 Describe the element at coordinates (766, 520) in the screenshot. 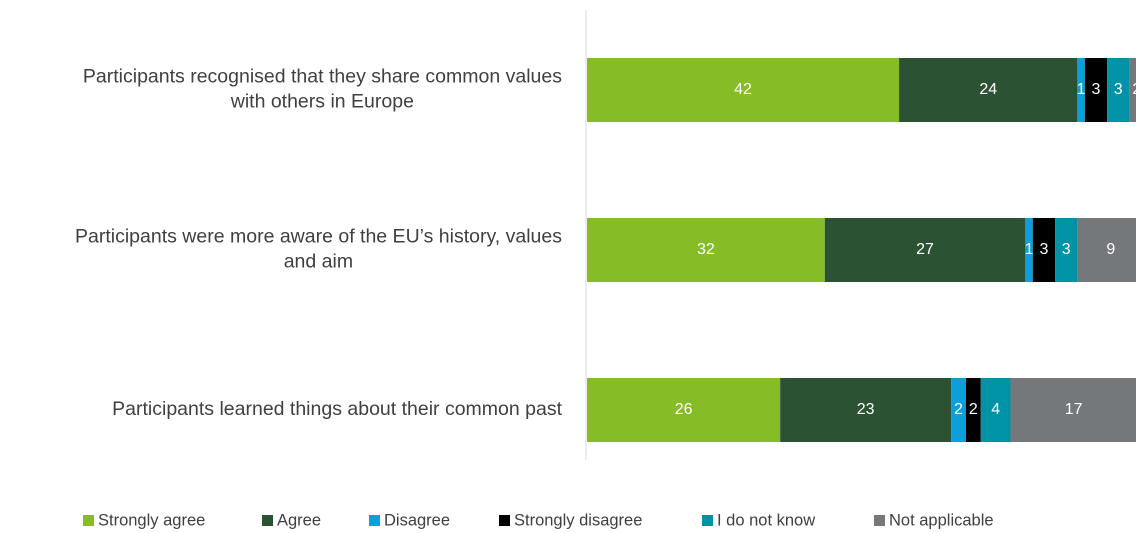

I see `legend-label: I do not know` at that location.